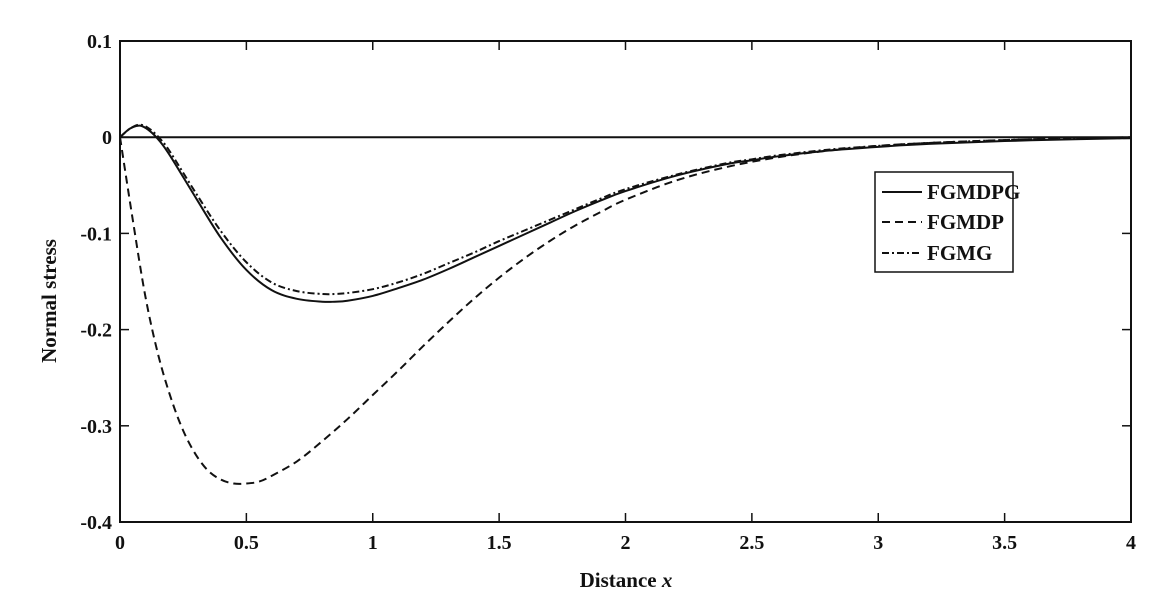  What do you see at coordinates (373, 543) in the screenshot?
I see `x-tick-label: 1` at bounding box center [373, 543].